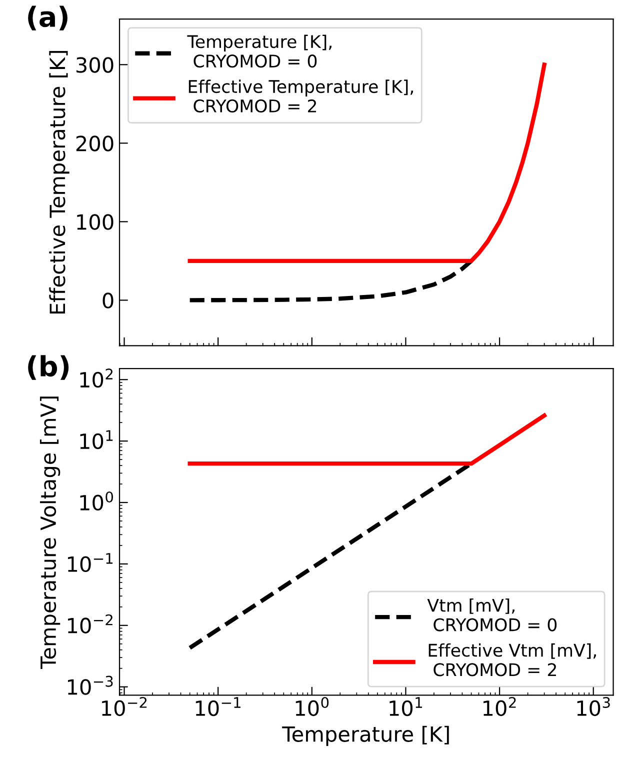 This screenshot has width=629, height=764. I want to click on x-tick-label: 10$^{−2}$, so click(124, 706).